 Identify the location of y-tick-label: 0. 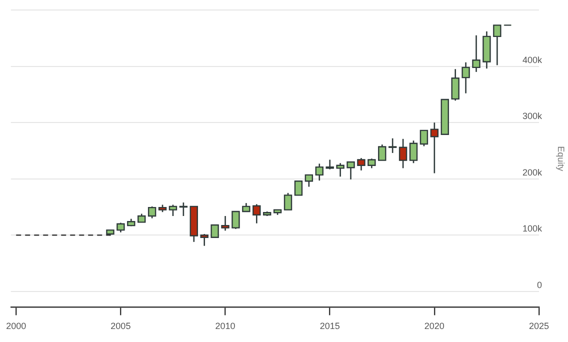
(539, 285).